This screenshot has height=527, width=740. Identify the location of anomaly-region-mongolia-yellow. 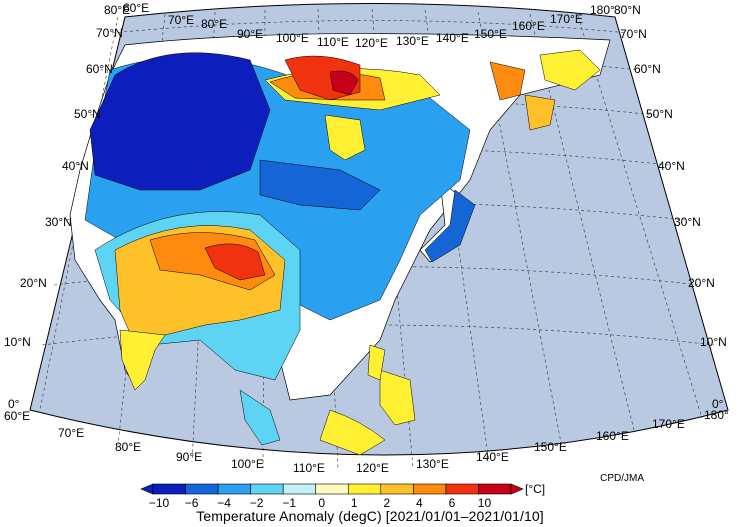
(345, 137).